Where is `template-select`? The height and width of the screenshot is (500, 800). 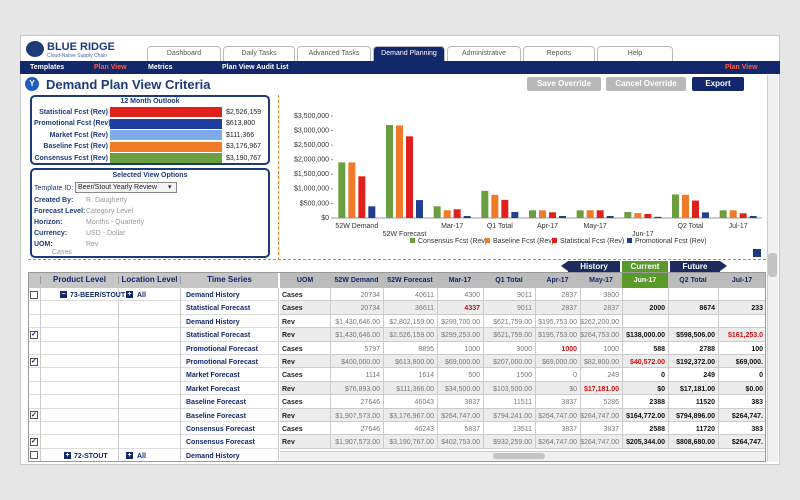 template-select is located at coordinates (126, 187).